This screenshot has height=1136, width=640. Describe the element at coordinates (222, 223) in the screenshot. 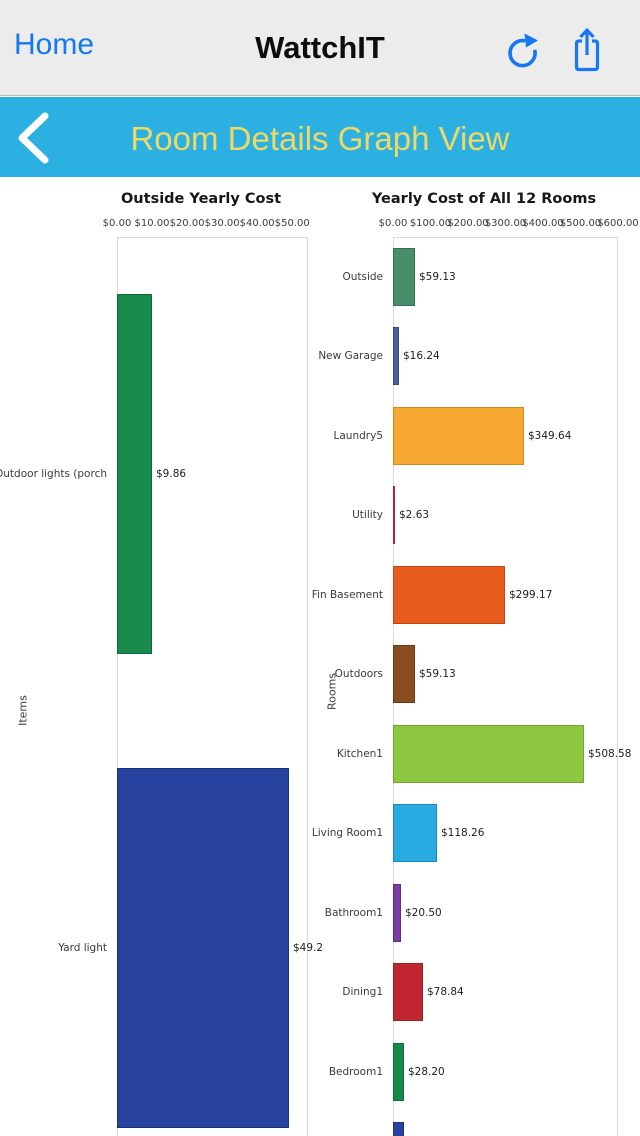

I see `x-axis-tick-label: $30.00` at that location.